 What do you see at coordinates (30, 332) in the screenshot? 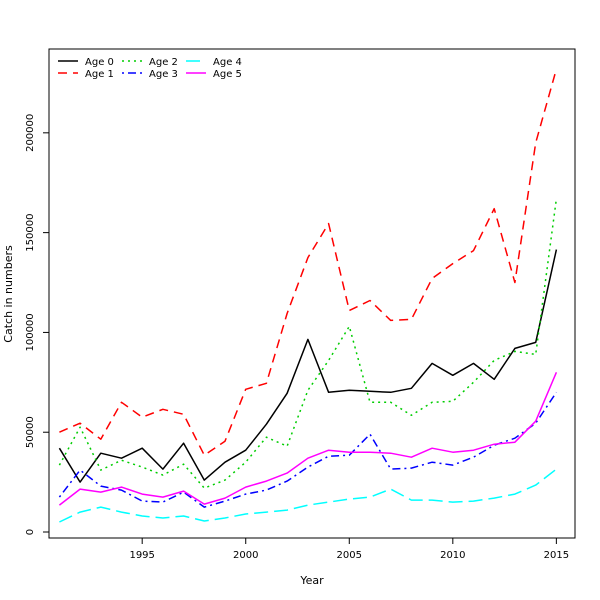
I see `y-tick-label: 100000` at bounding box center [30, 332].